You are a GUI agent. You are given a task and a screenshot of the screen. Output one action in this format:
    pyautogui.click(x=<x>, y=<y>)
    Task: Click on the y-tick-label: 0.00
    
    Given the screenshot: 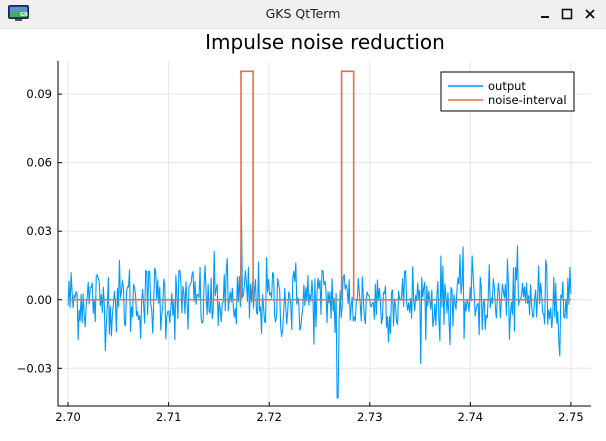 What is the action you would take?
    pyautogui.click(x=39, y=300)
    